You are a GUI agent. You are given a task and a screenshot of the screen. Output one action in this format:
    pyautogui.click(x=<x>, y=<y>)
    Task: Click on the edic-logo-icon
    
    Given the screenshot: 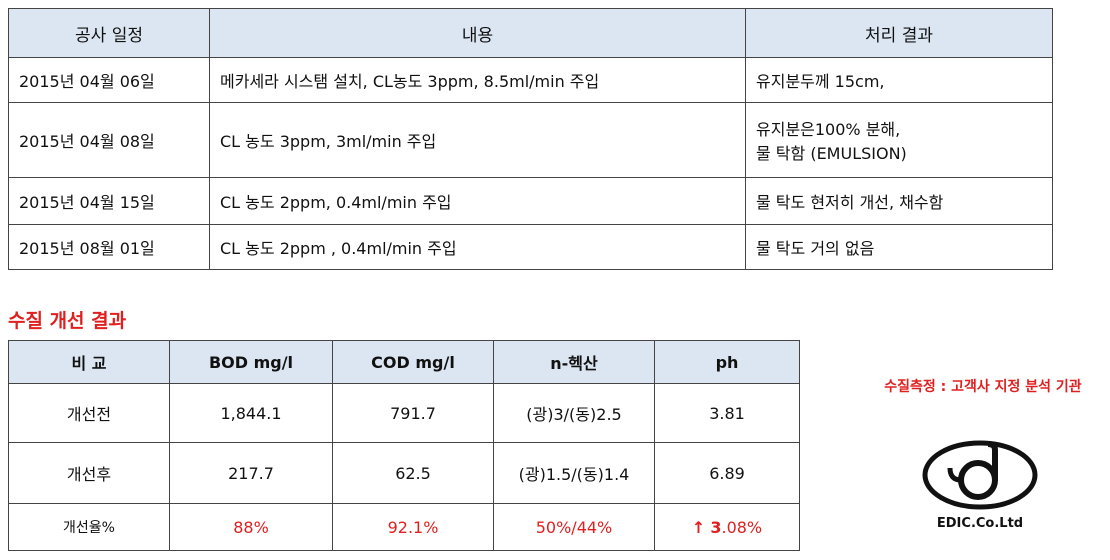 What is the action you would take?
    pyautogui.click(x=980, y=475)
    